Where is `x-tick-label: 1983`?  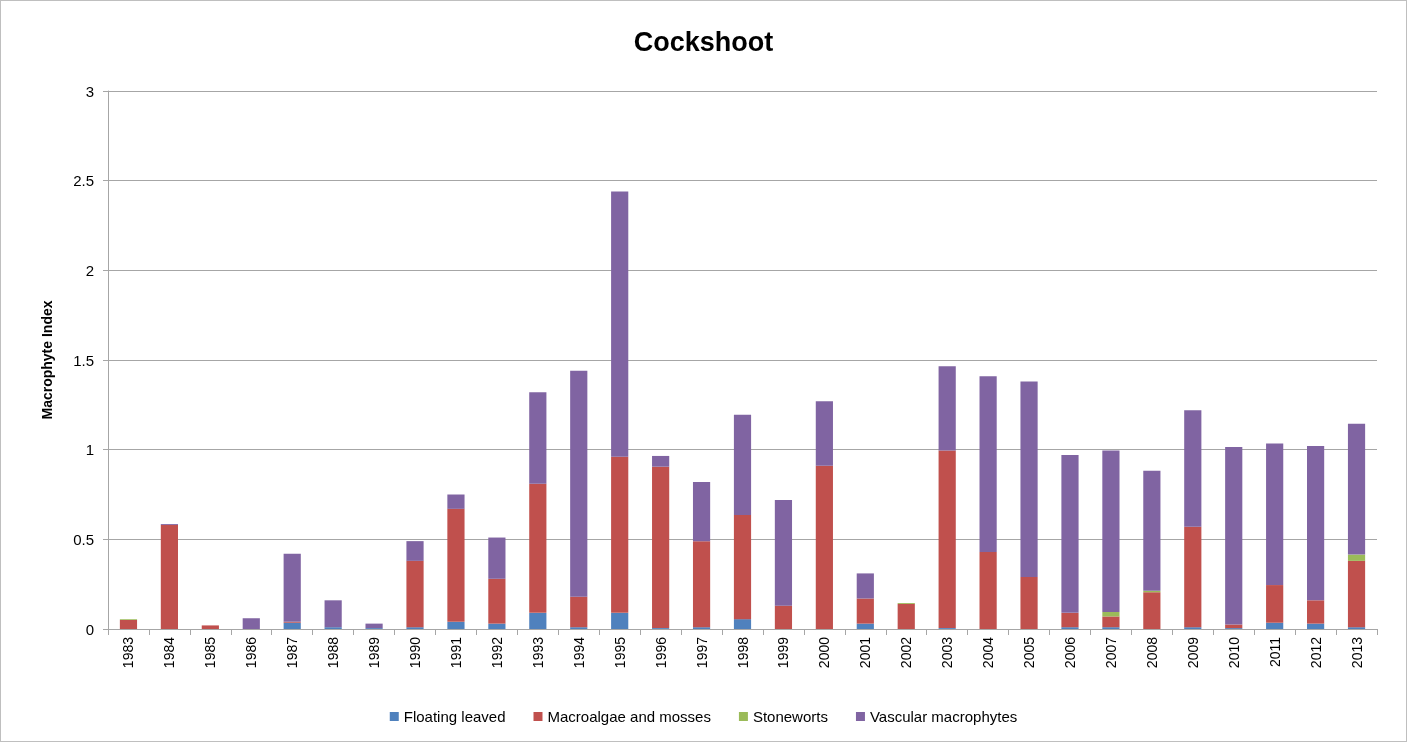 x-tick-label: 1983 is located at coordinates (128, 652).